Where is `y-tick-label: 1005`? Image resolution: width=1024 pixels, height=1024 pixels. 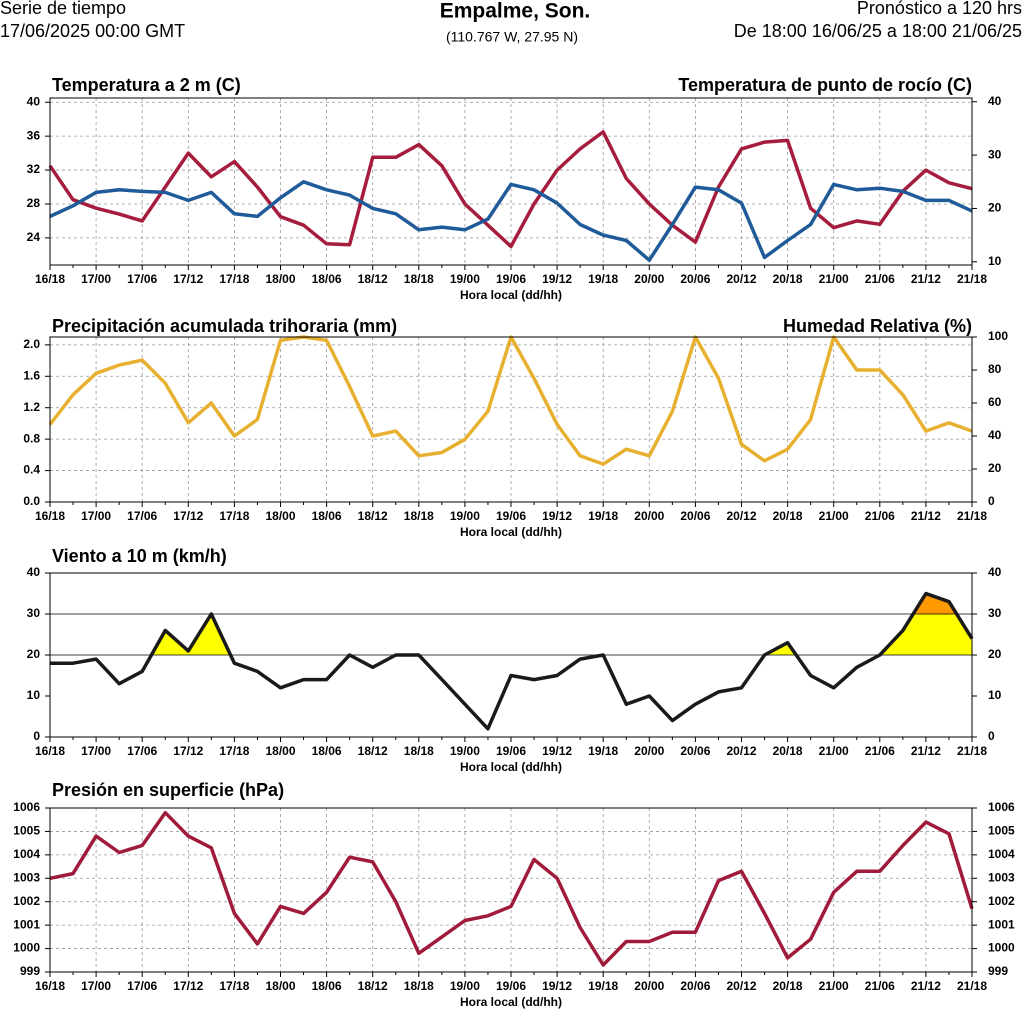
y-tick-label: 1005 is located at coordinates (26, 831).